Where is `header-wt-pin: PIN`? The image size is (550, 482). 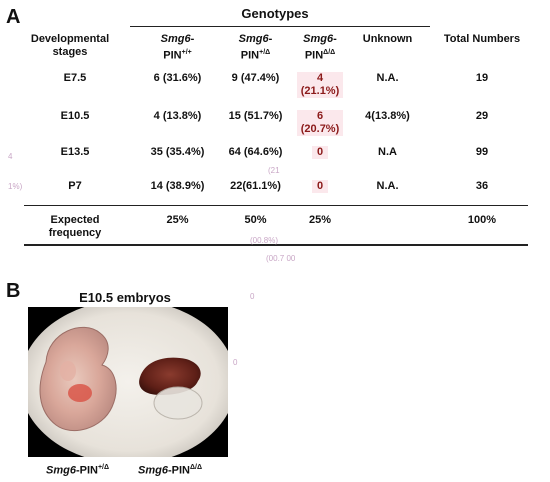
header-wt-pin: PIN is located at coordinates (172, 55).